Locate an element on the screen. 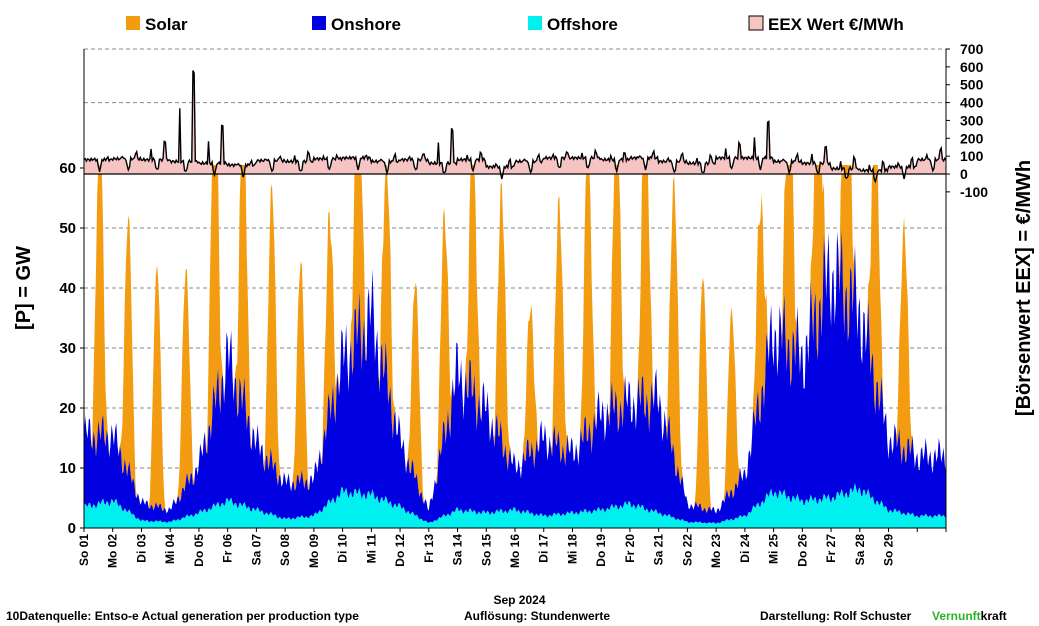 This screenshot has height=626, width=1039. left-tick-label: 60 is located at coordinates (67, 168).